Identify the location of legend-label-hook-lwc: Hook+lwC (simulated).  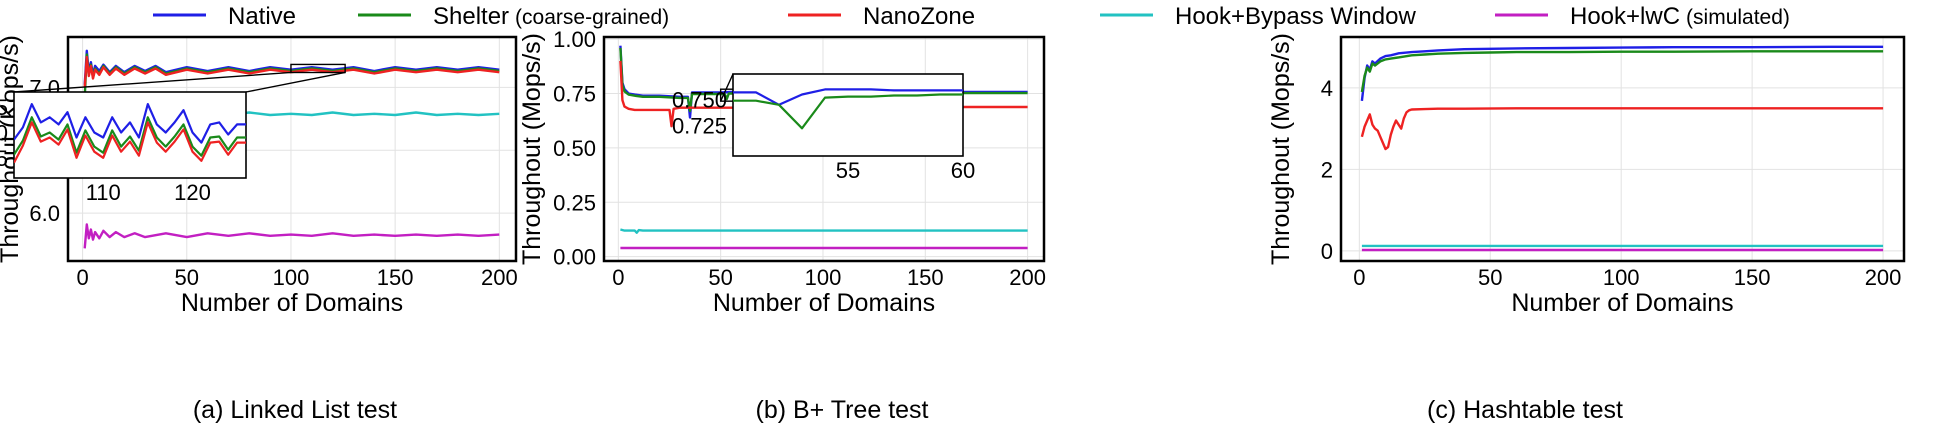
(1680, 16).